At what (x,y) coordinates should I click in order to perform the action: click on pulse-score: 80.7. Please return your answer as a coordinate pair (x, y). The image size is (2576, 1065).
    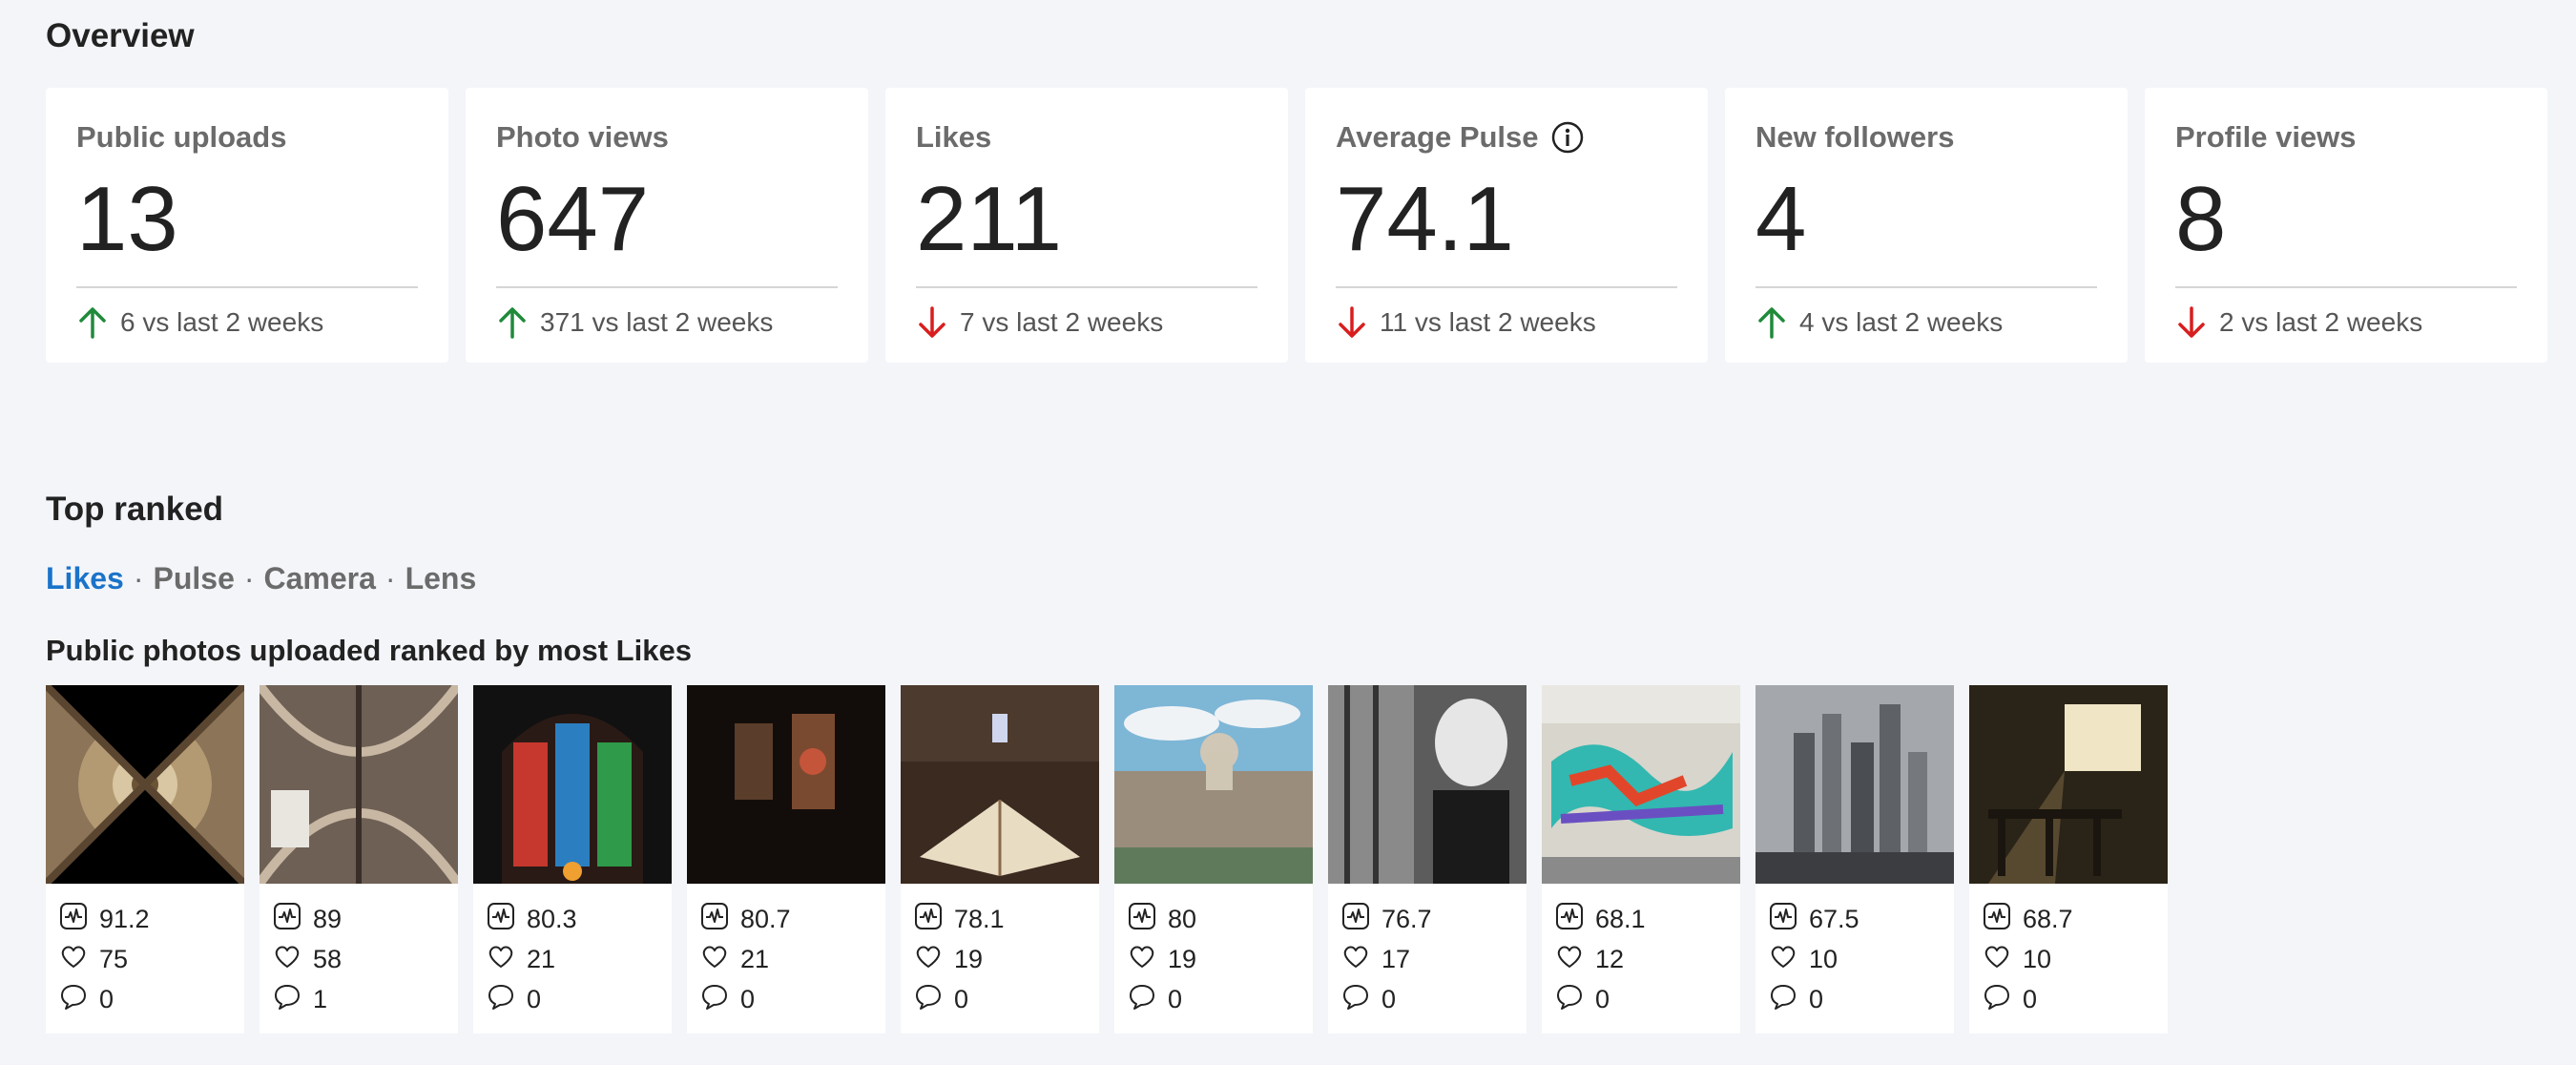
    Looking at the image, I should click on (765, 919).